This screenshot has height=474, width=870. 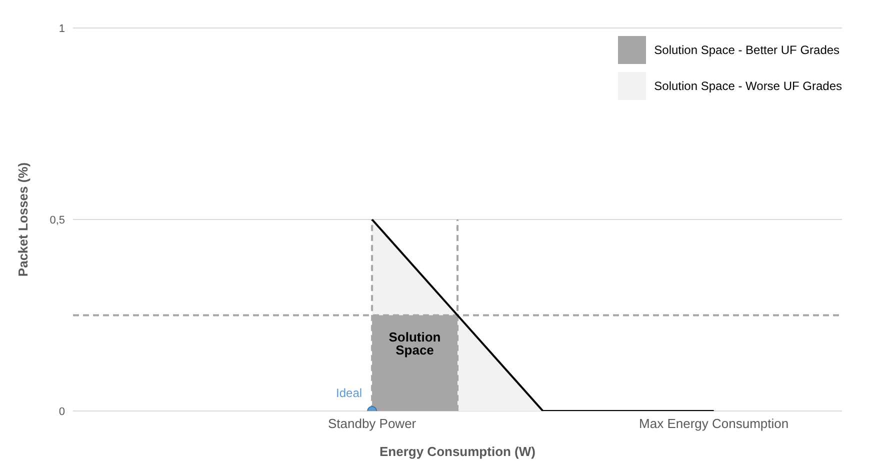 I want to click on x-tick-label: Standby Power, so click(x=372, y=424).